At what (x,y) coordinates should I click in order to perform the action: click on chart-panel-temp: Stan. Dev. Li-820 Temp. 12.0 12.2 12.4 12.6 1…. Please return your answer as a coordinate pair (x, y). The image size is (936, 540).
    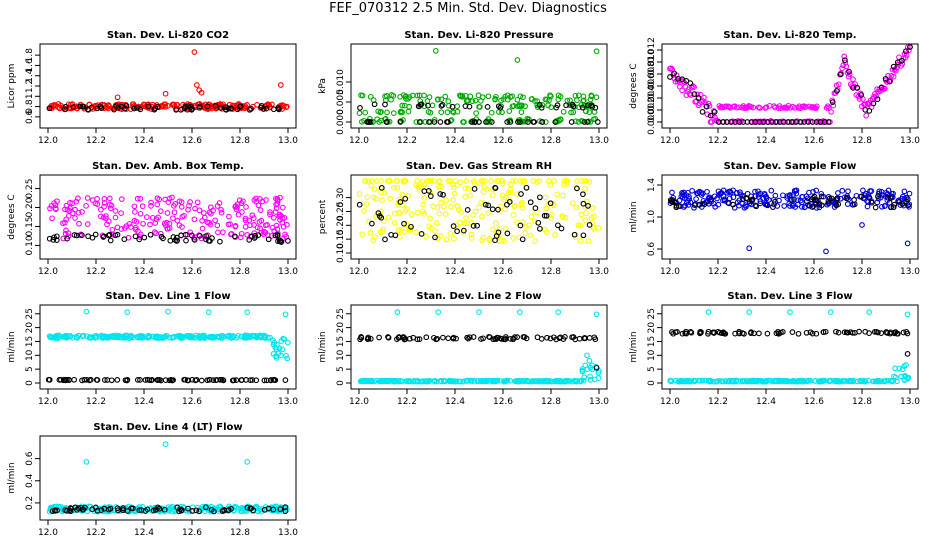
    Looking at the image, I should click on (774, 88).